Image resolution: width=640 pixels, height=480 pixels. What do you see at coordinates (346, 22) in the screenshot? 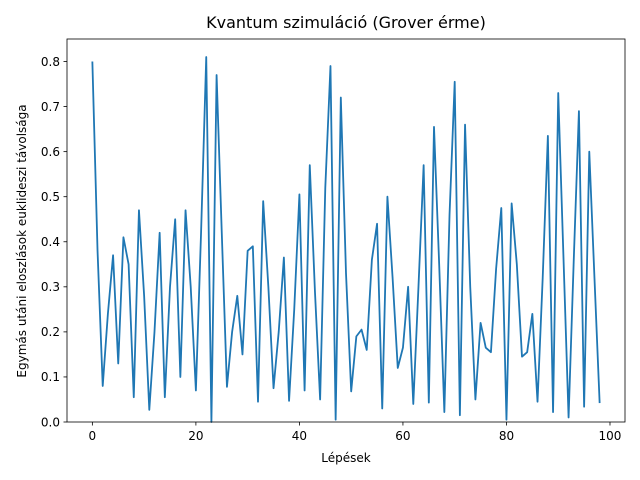
I see `chart-title: Kvantum szimuláció (Grover érme)` at bounding box center [346, 22].